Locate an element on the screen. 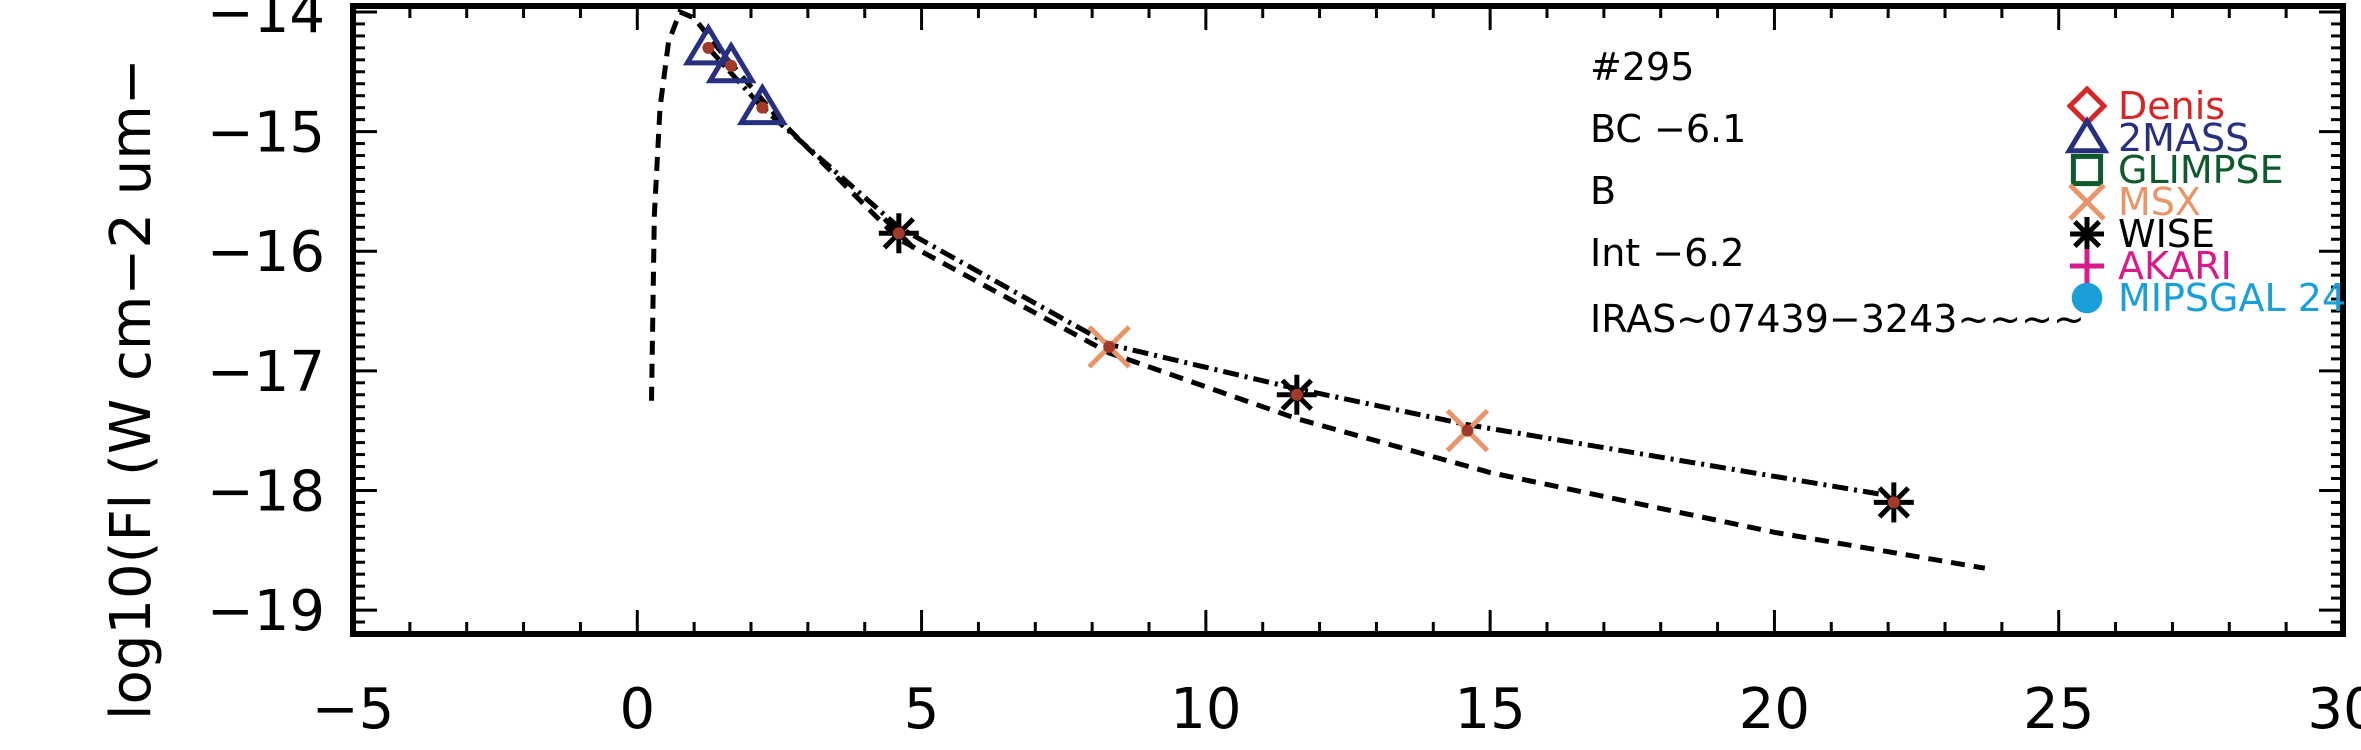 Image resolution: width=2361 pixels, height=750 pixels. y-tick-label: −14 is located at coordinates (266, 23).